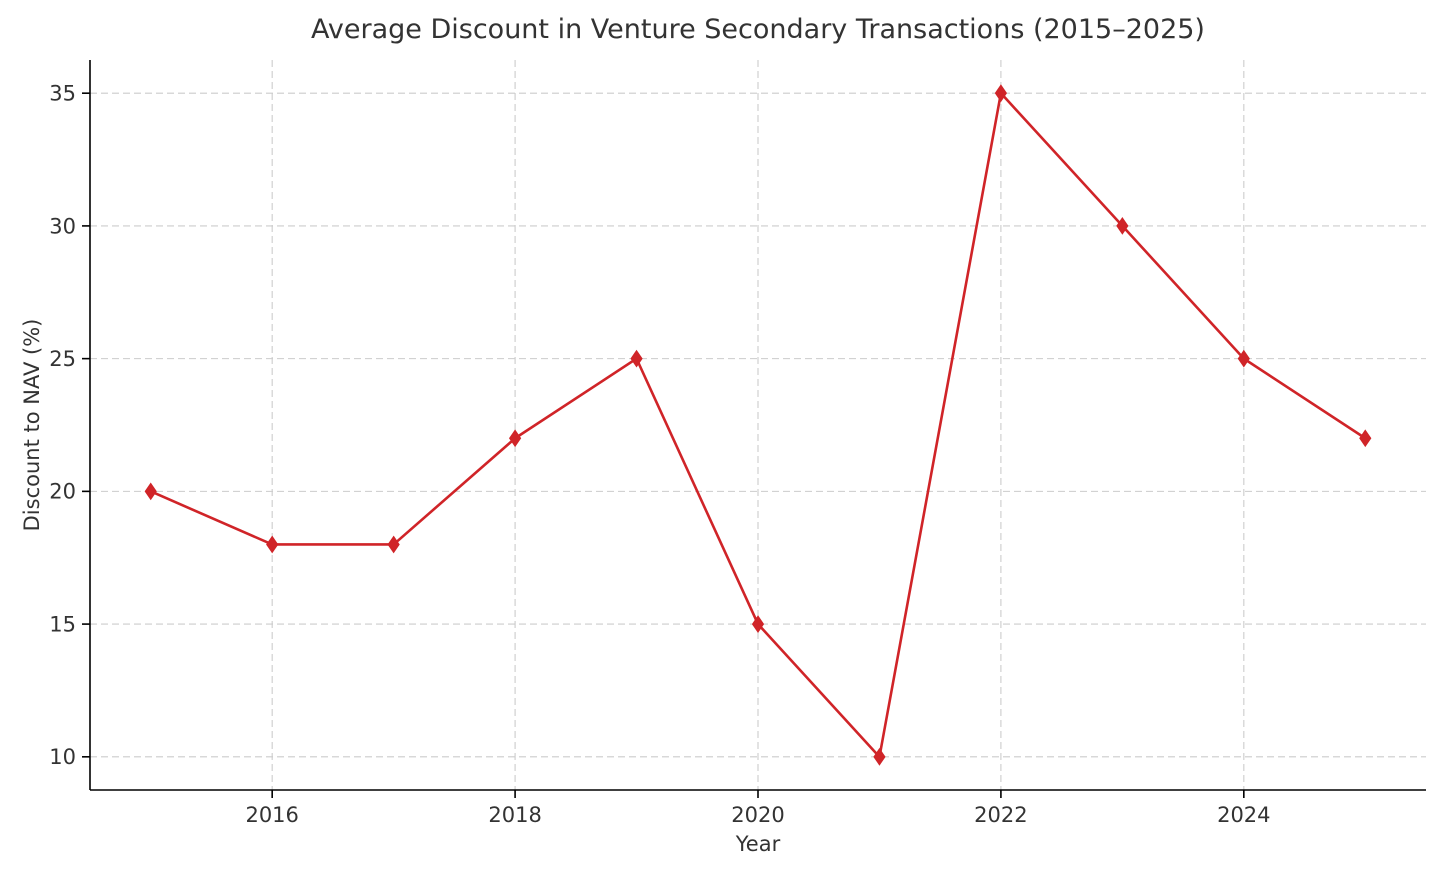 The height and width of the screenshot is (874, 1456). I want to click on x-axis-label: Year, so click(758, 844).